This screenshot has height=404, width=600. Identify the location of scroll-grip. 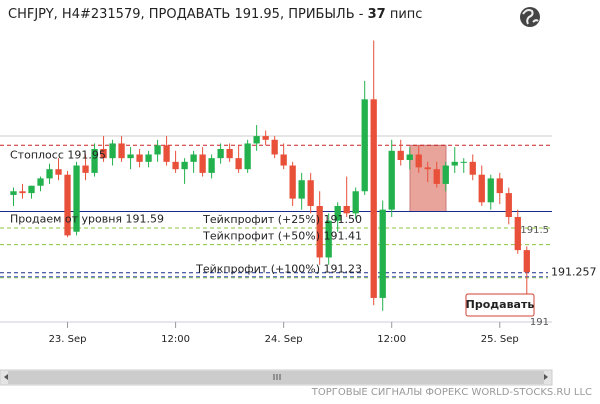
(277, 377).